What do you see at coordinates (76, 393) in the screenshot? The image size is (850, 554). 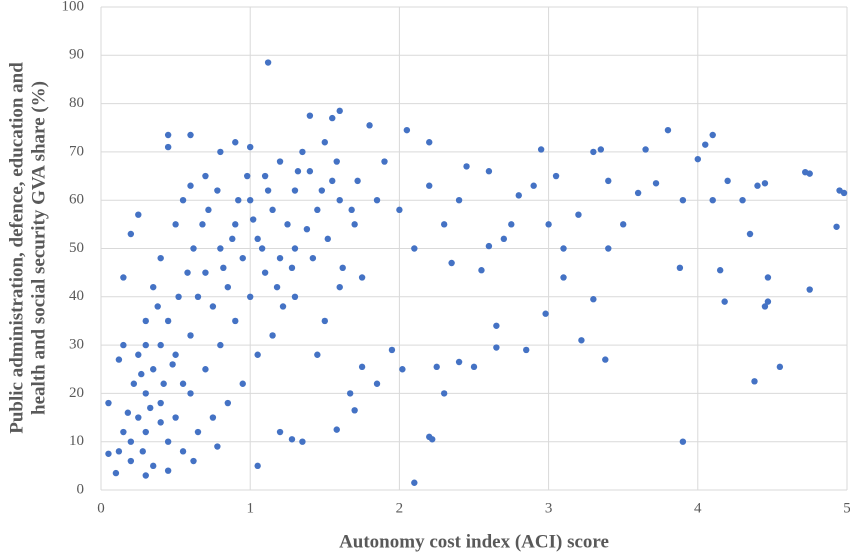 I see `y-tick-label: 20` at bounding box center [76, 393].